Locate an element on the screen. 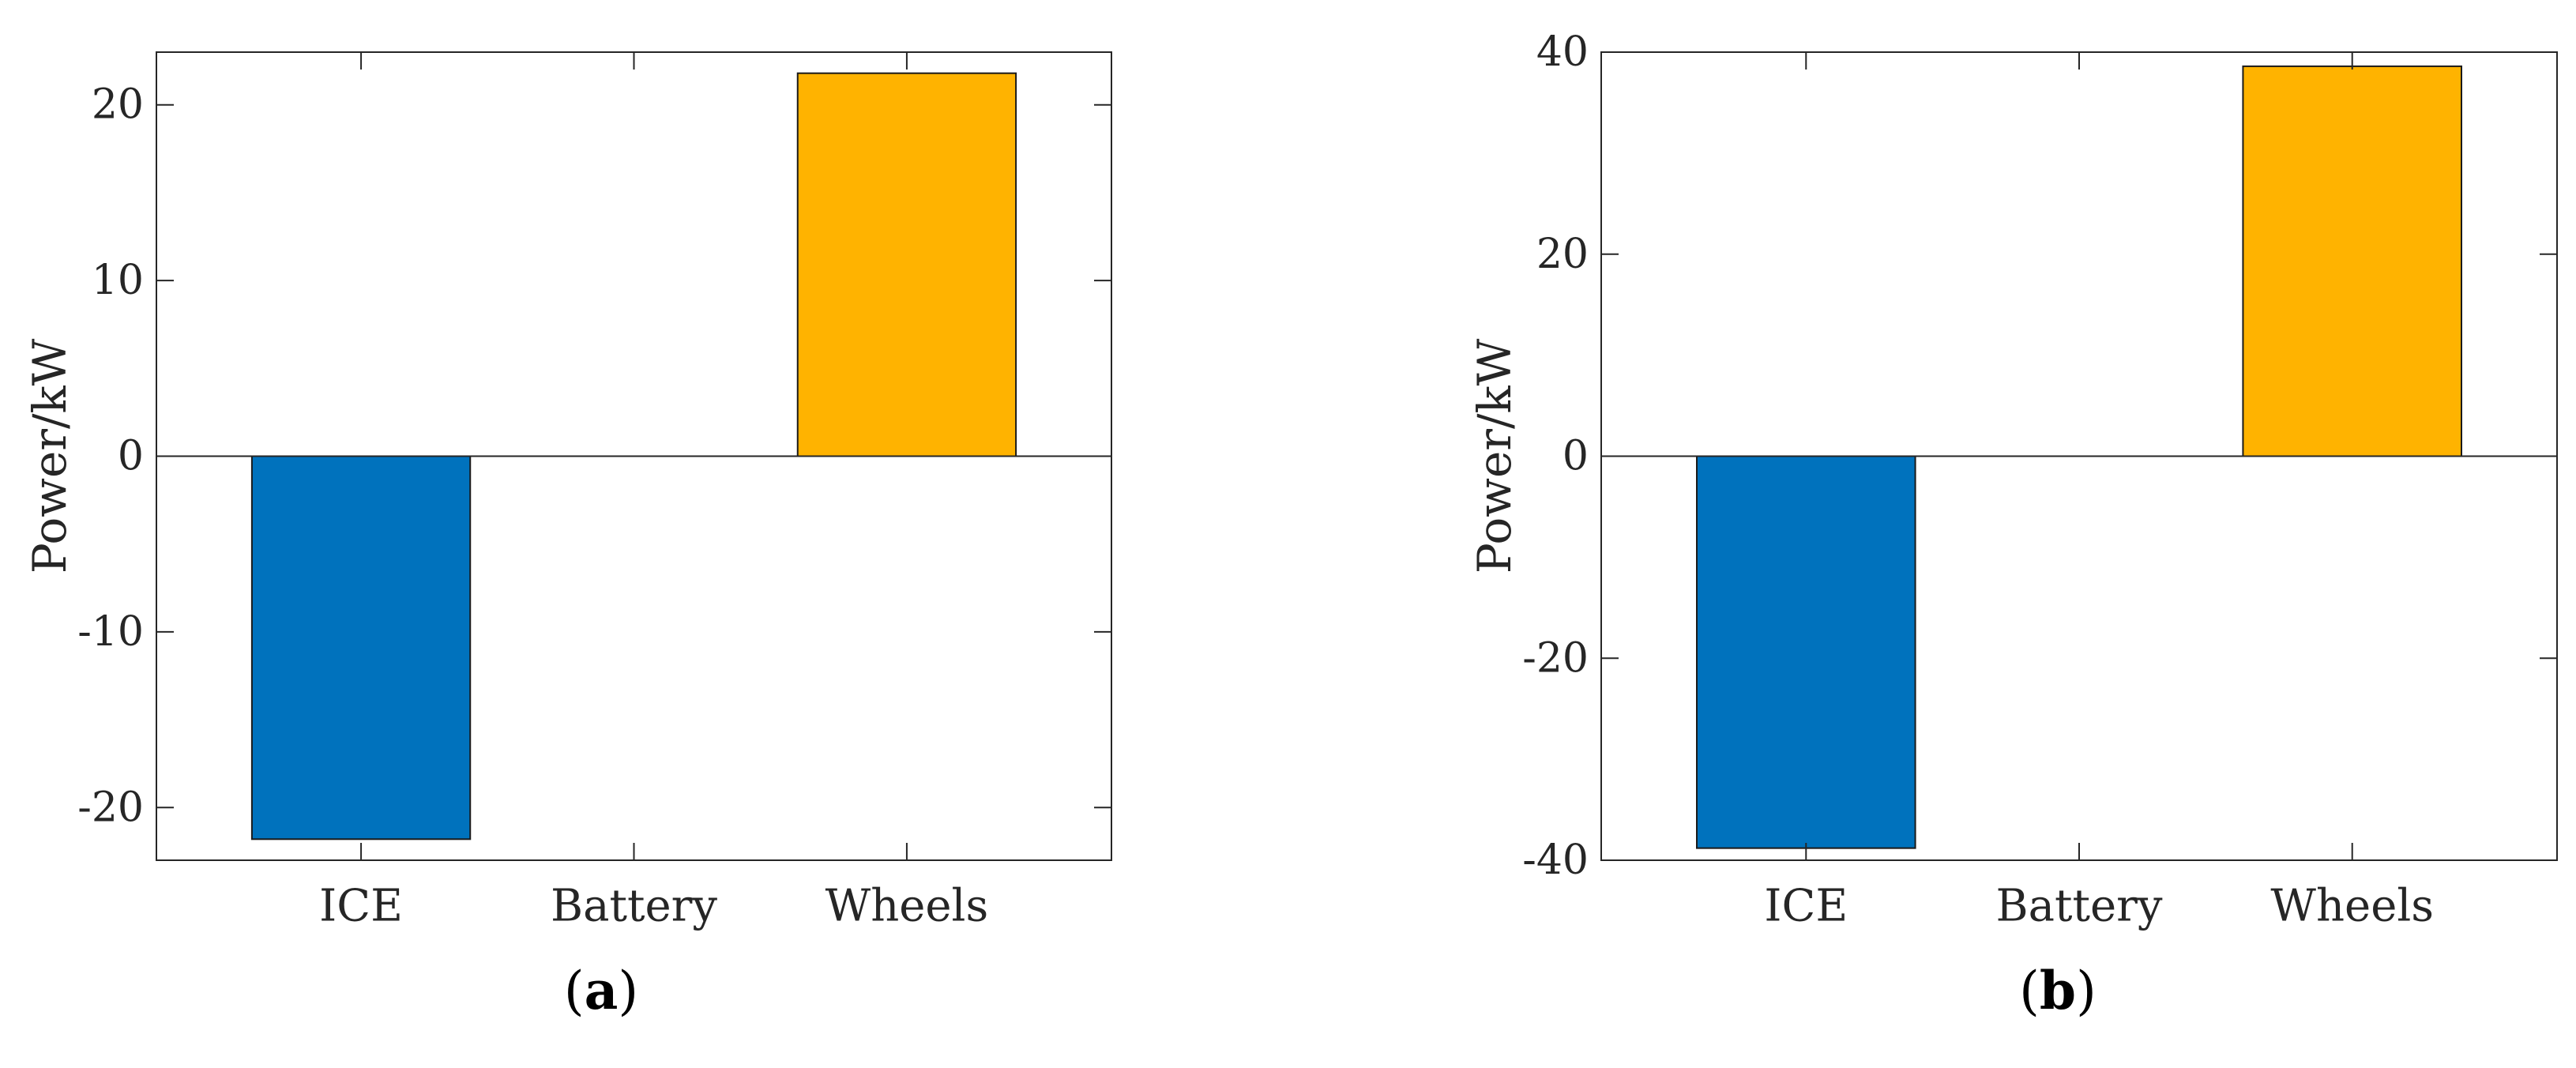 The height and width of the screenshot is (1068, 2576). ytick-label-a-2: 0 is located at coordinates (131, 456).